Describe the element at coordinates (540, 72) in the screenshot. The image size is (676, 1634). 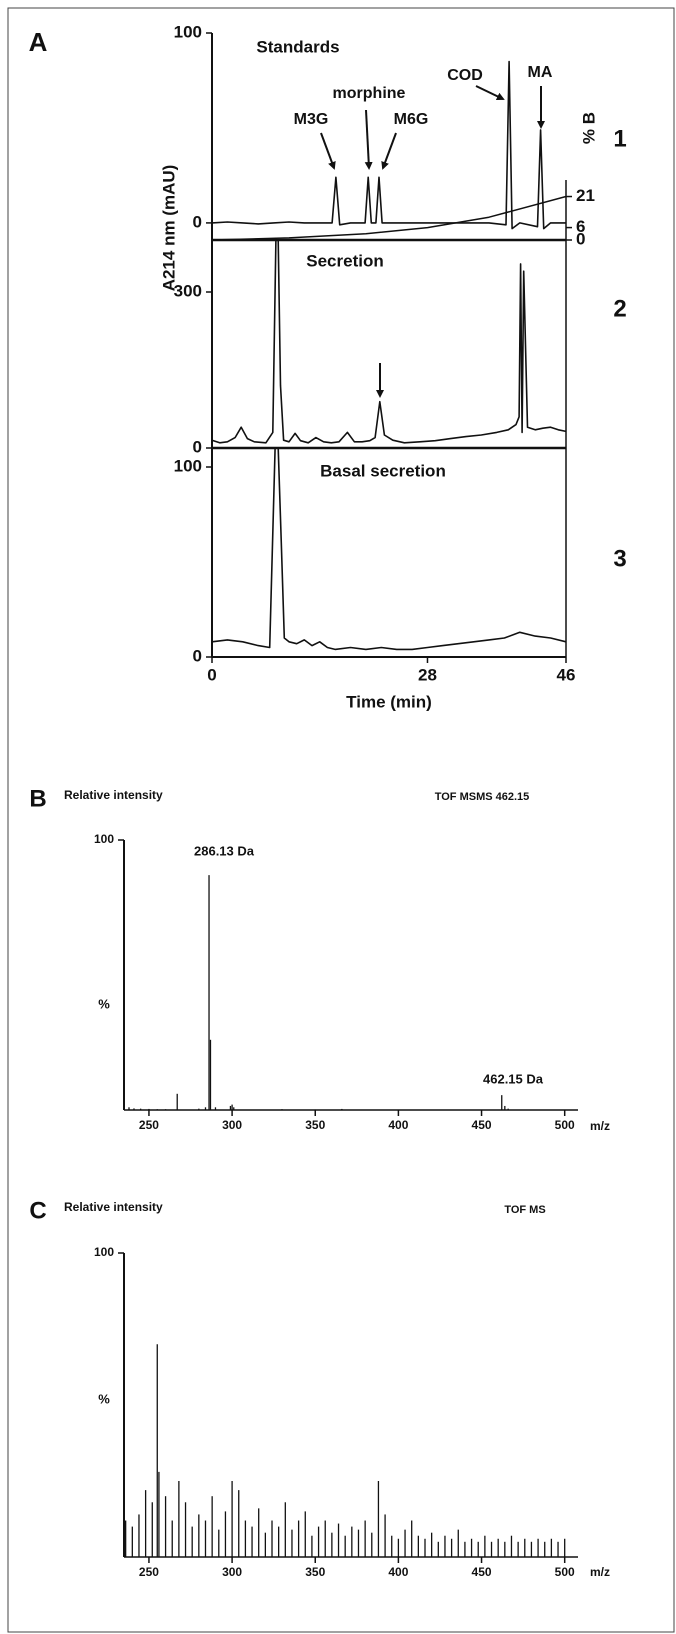
I see `annotation: MA` at that location.